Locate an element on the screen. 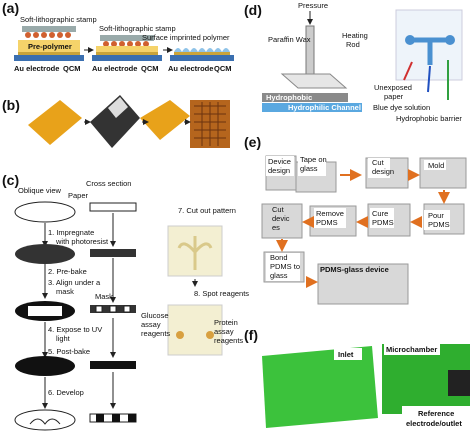 The image size is (474, 434). panel-label: (a) is located at coordinates (10, 8).